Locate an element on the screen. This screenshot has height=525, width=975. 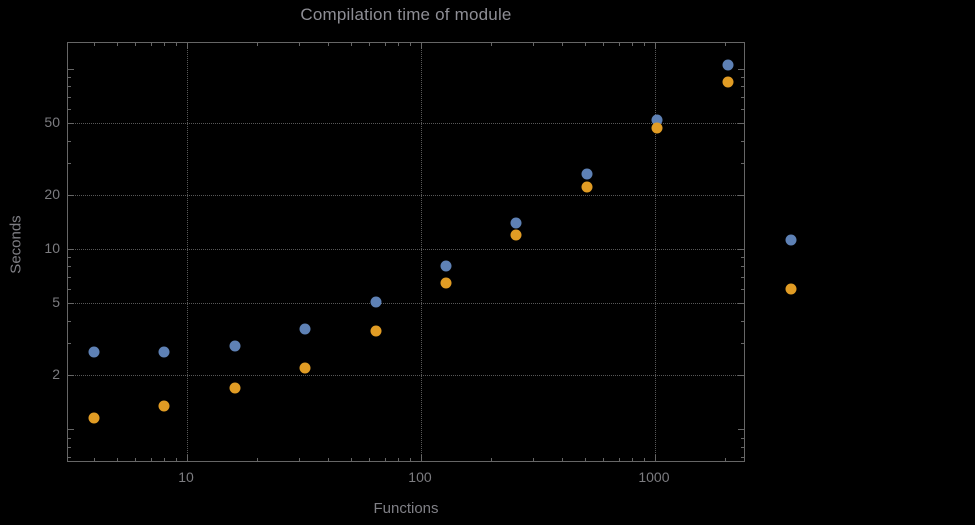
y-tick-label: 5 is located at coordinates (56, 302).